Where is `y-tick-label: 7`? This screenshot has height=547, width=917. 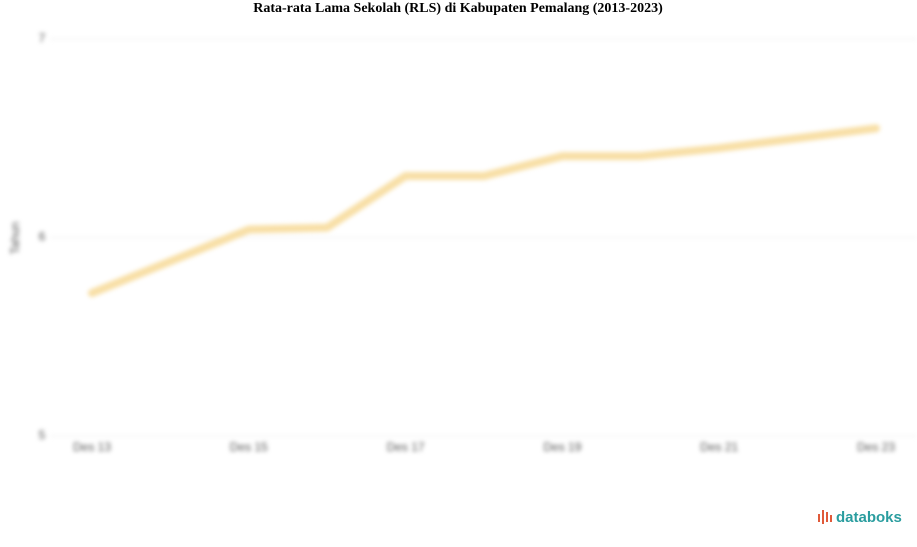 y-tick-label: 7 is located at coordinates (42, 38).